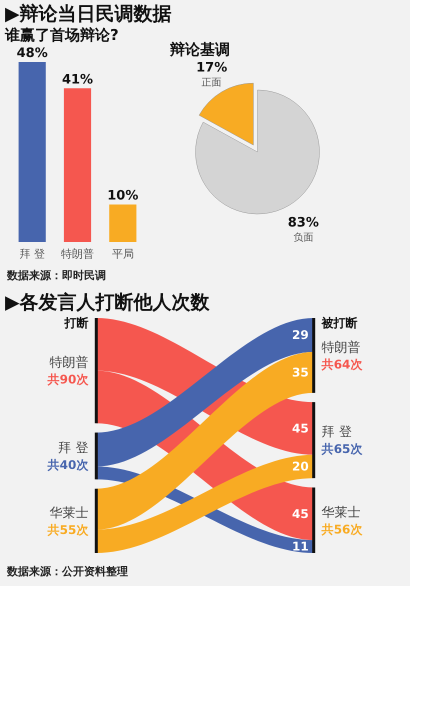 The height and width of the screenshot is (704, 445). Describe the element at coordinates (73, 448) in the screenshot. I see `series-label: 拜 登` at that location.